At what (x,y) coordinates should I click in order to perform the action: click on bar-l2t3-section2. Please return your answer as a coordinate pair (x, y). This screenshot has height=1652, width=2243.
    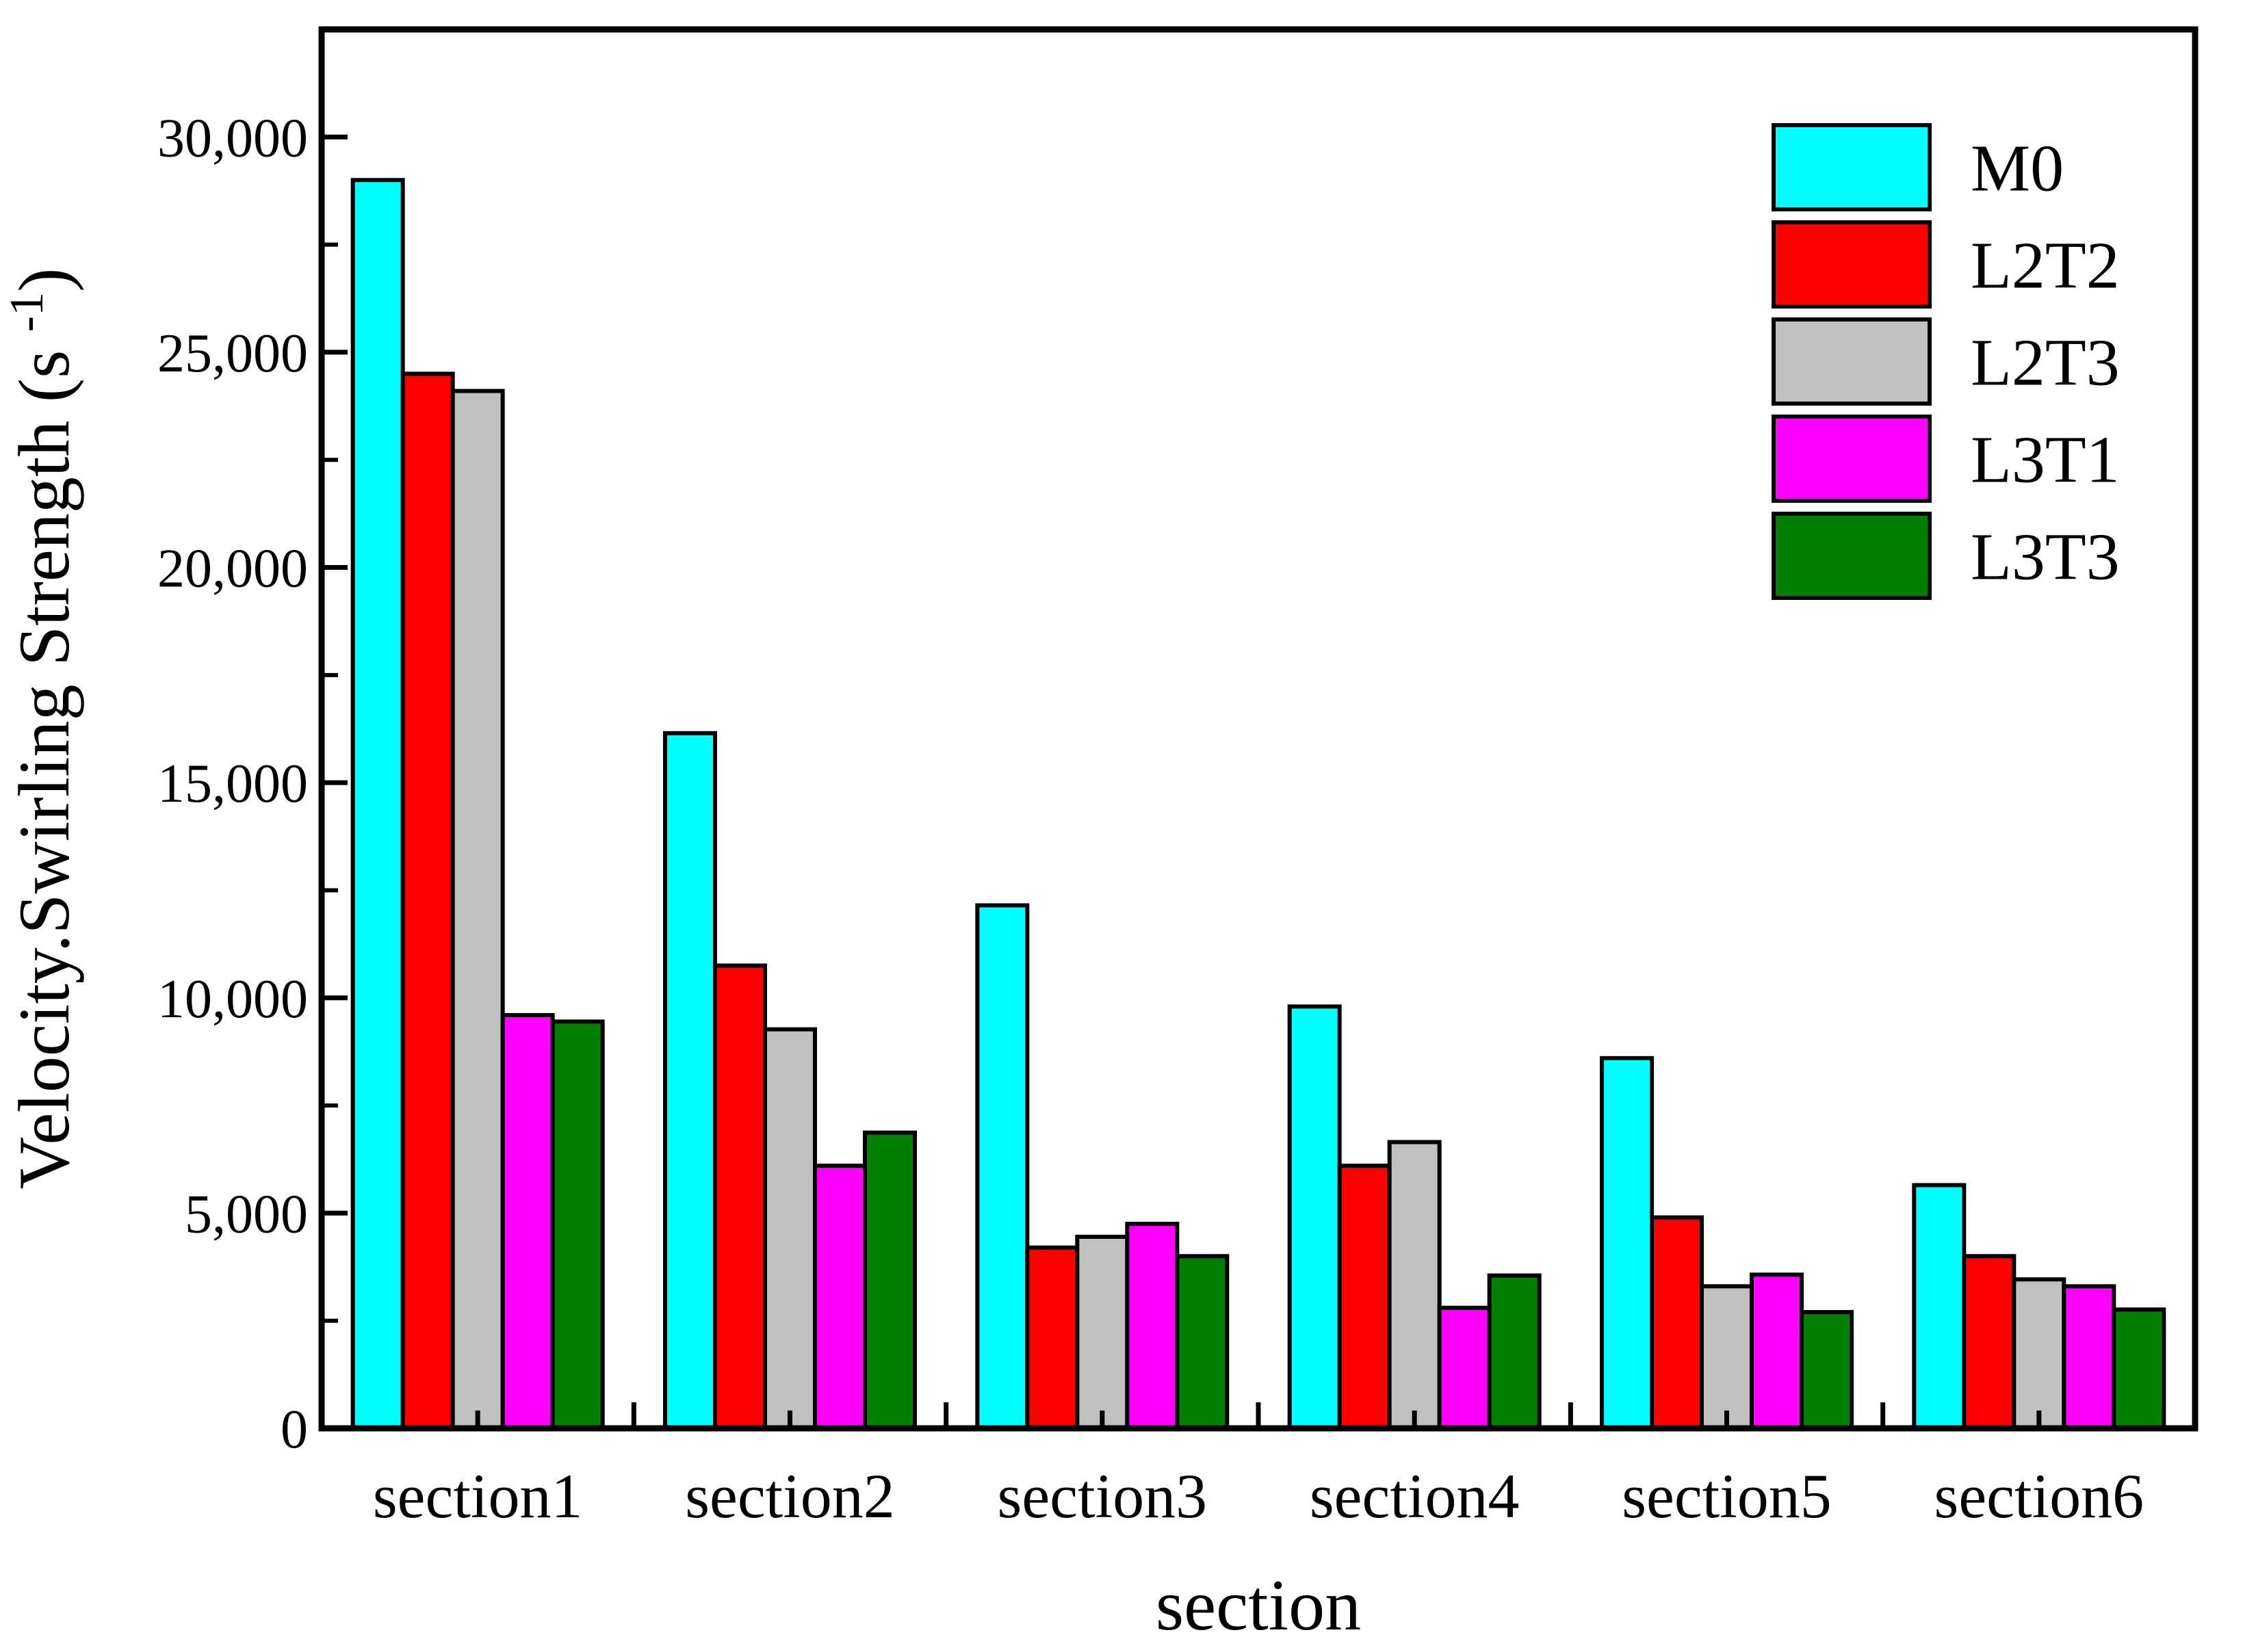
    Looking at the image, I should click on (790, 1229).